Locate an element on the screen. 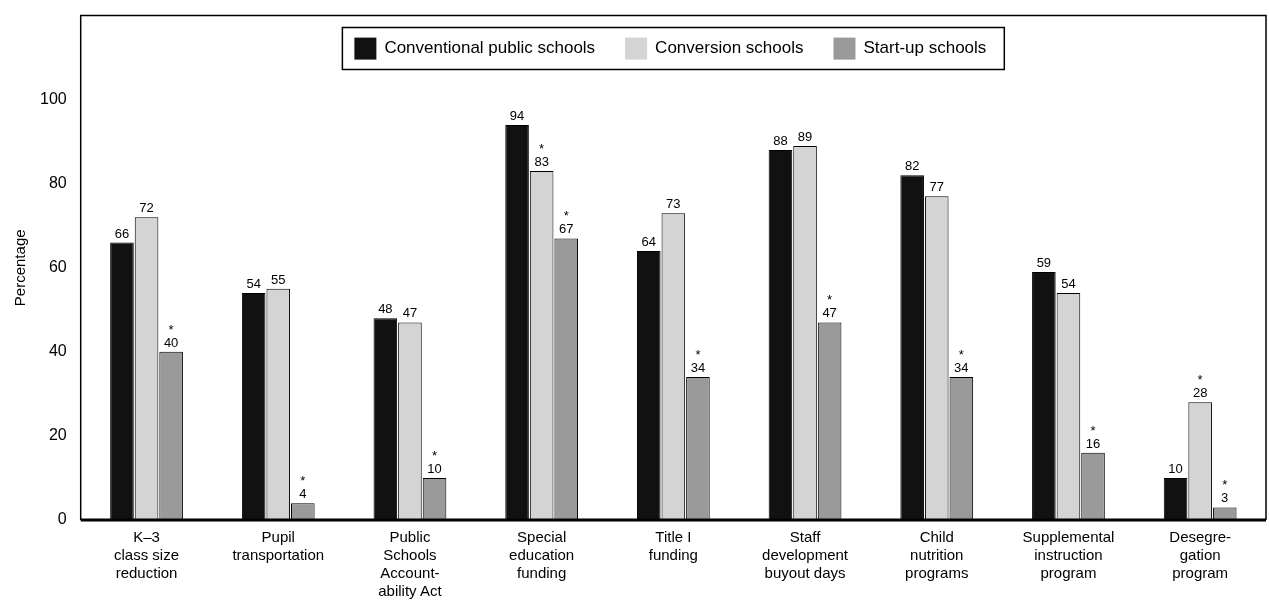  data-label: * 83 is located at coordinates (541, 155).